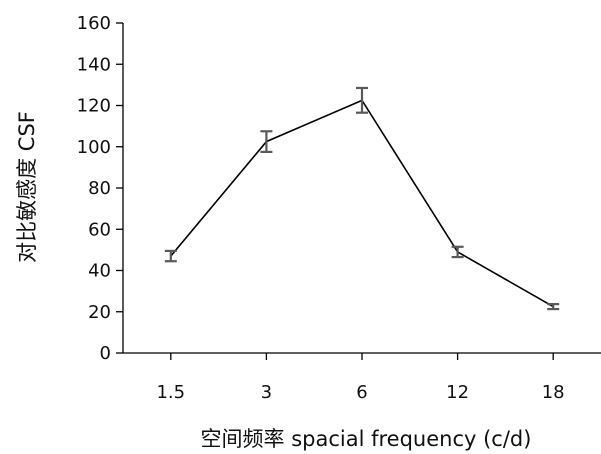 This screenshot has height=454, width=601. I want to click on y-ticks: 0 20 40 60 80 100 120 140 160, so click(100, 188).